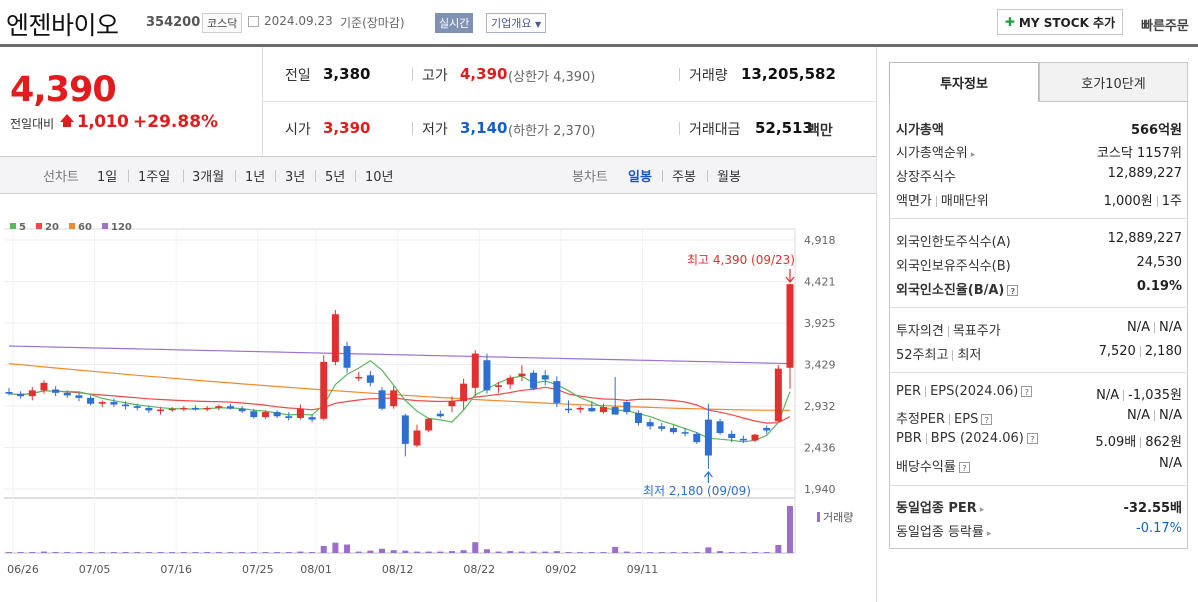  Describe the element at coordinates (1113, 82) in the screenshot. I see `tab-orderbook-10: 호가10단계` at that location.